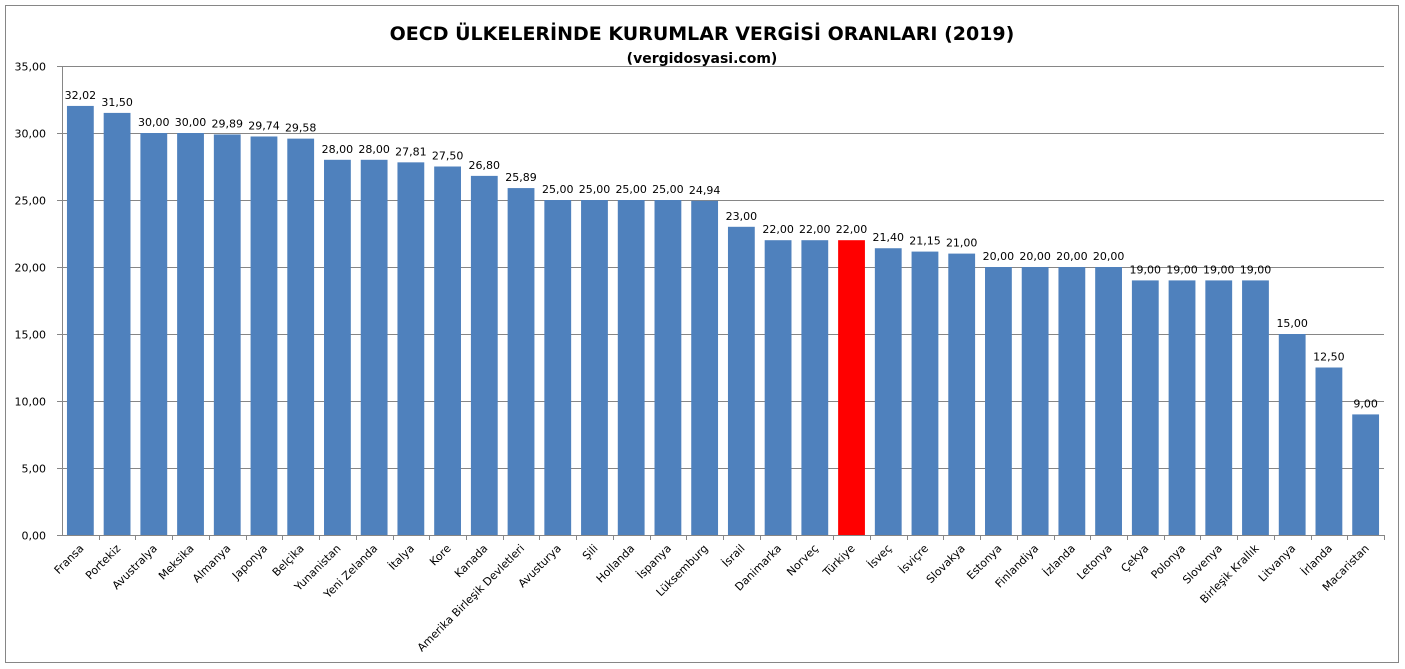 This screenshot has width=1405, height=669. I want to click on y-tick-label: 25,00, so click(31, 201).